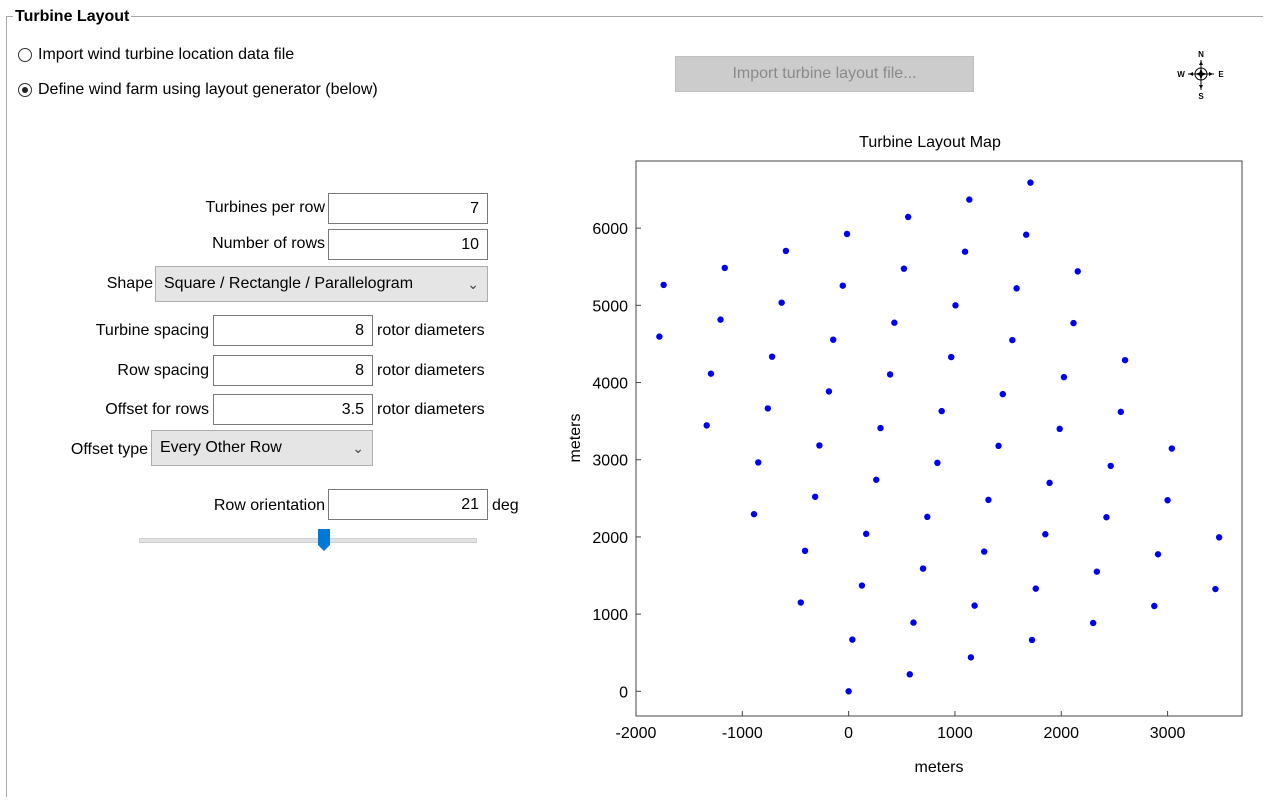 This screenshot has width=1267, height=800. What do you see at coordinates (152, 330) in the screenshot?
I see `turbine-spacing-label: Turbine spacing` at bounding box center [152, 330].